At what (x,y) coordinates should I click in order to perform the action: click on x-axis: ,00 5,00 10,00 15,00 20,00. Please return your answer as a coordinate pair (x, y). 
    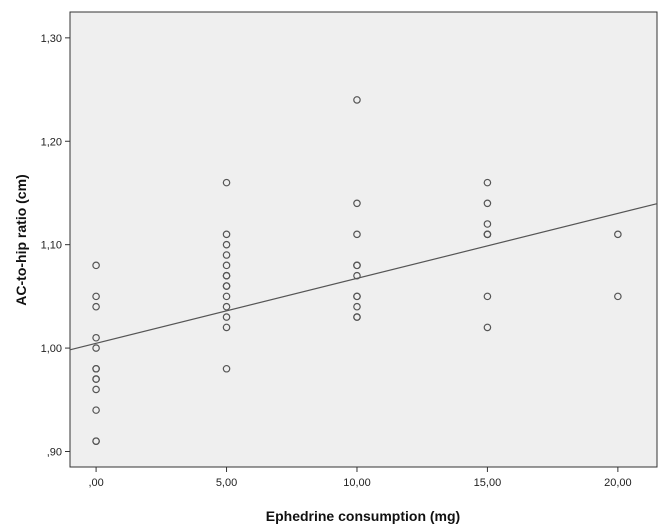
    Looking at the image, I should click on (360, 478).